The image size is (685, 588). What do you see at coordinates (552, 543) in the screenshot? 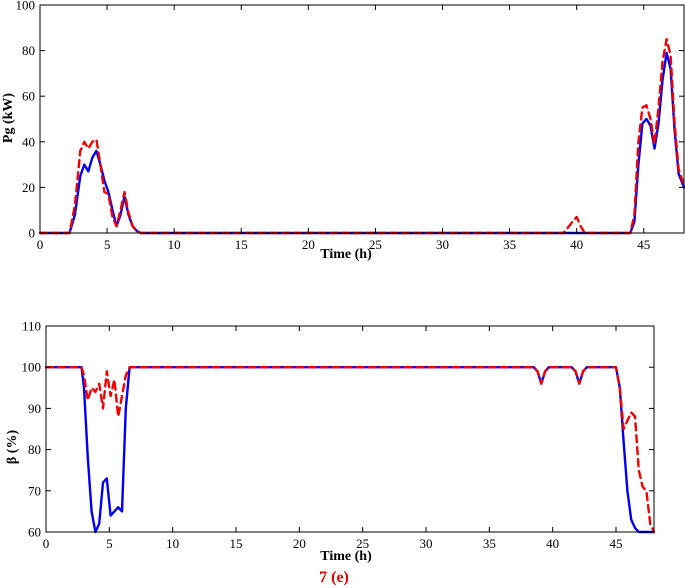
I see `bottom-chart-x-tick-label: 40` at bounding box center [552, 543].